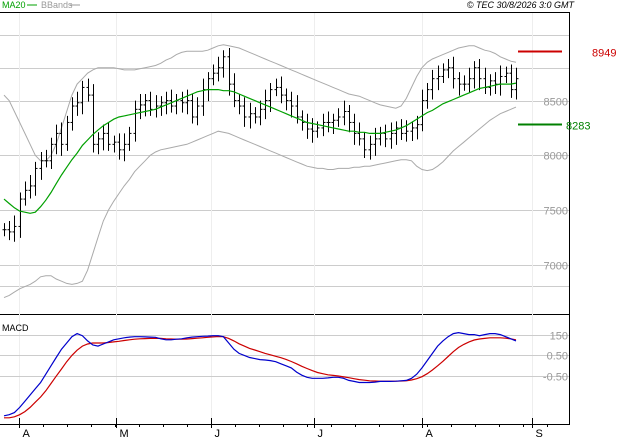 This screenshot has width=627, height=440. I want to click on price-tick-label: 7000, so click(556, 267).